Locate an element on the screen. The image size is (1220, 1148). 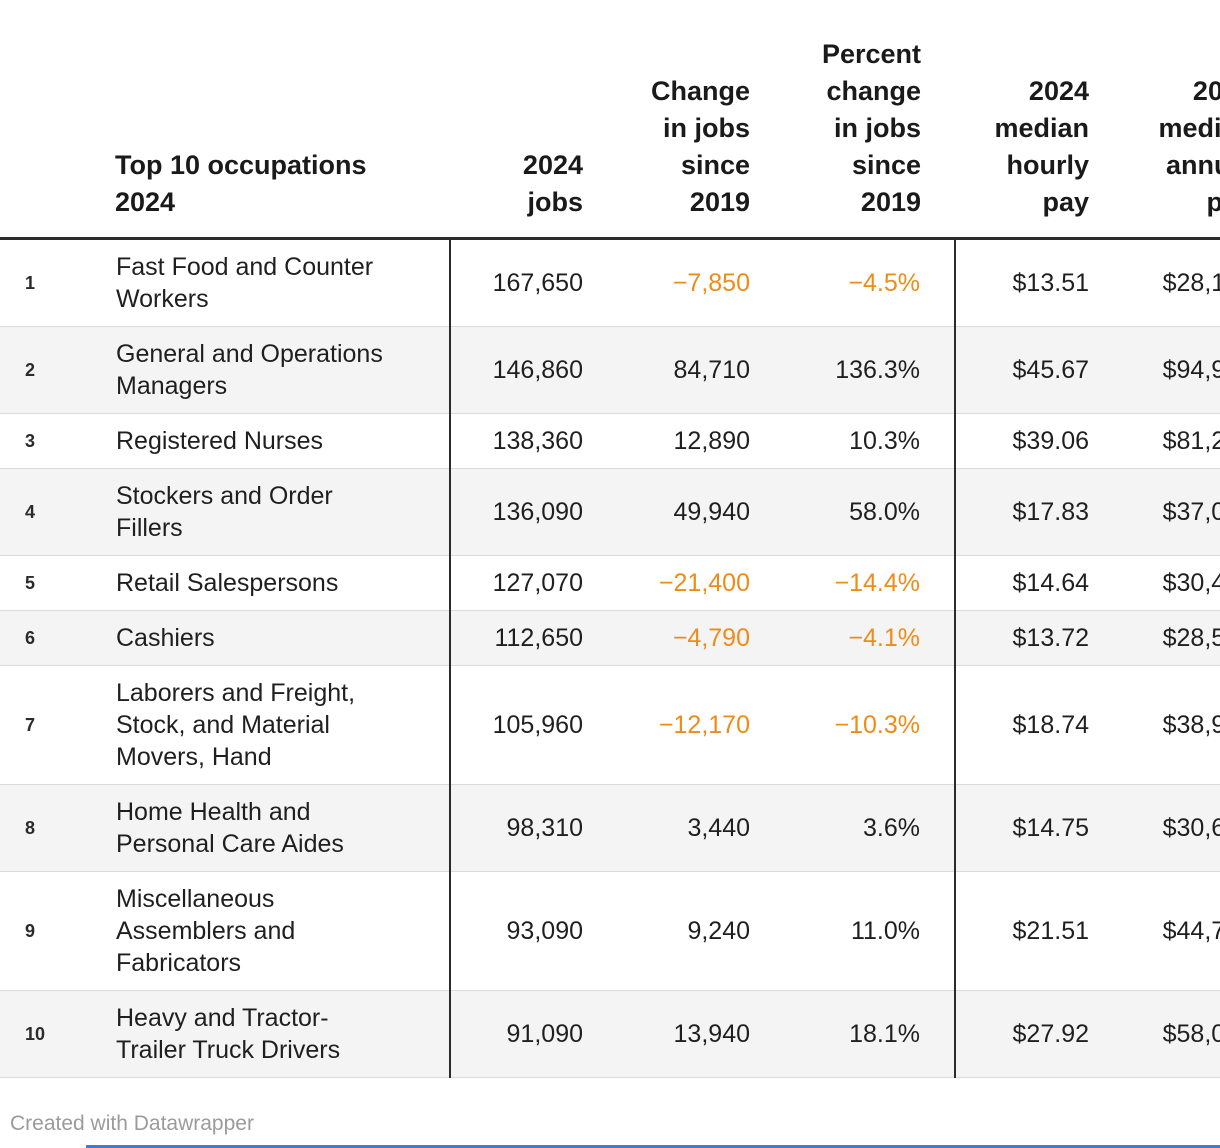
column-header-change: Change in jobs since 2019 is located at coordinates (680, 120).